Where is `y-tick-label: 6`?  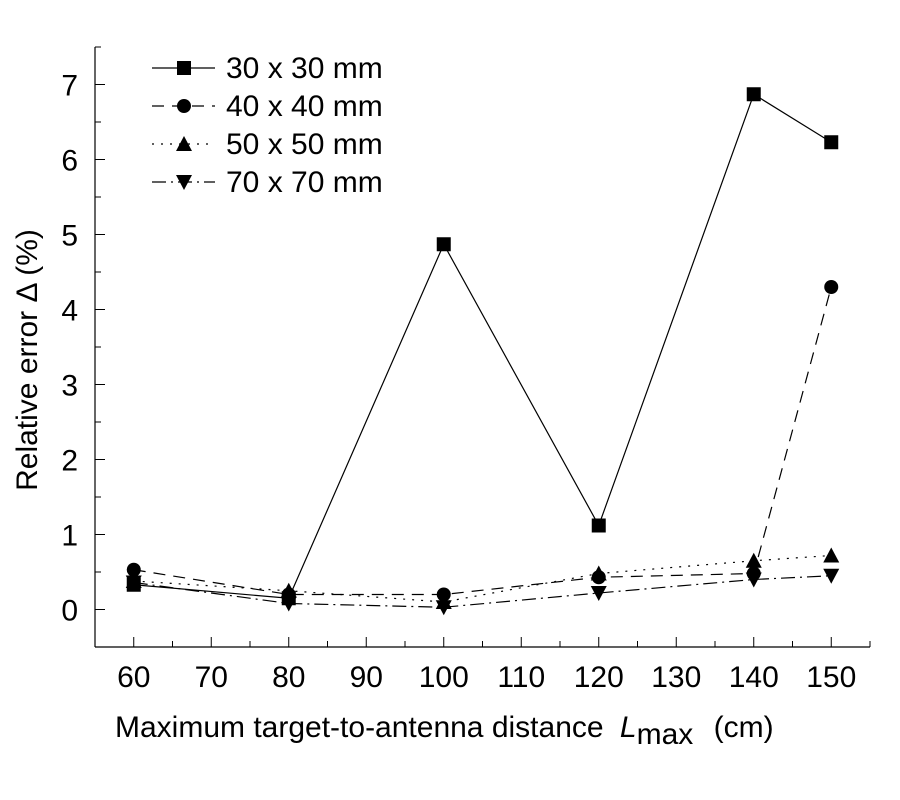
y-tick-label: 6 is located at coordinates (69, 161).